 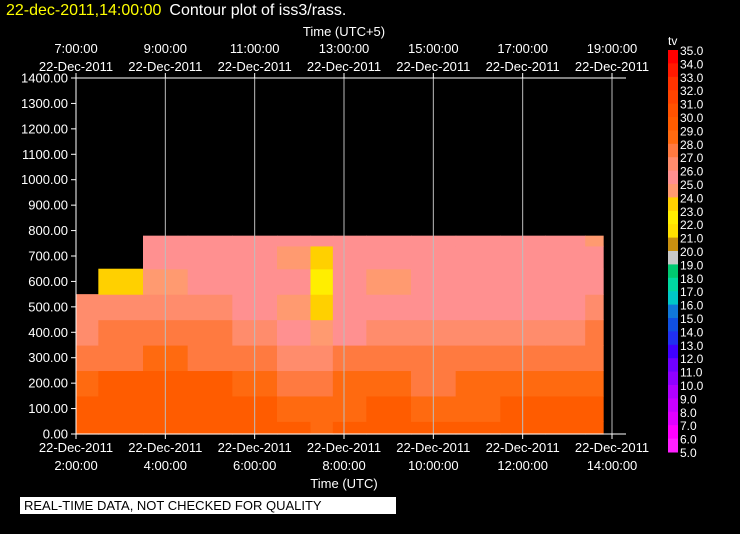 I want to click on colorbar-tick-label: 32.0, so click(x=692, y=91).